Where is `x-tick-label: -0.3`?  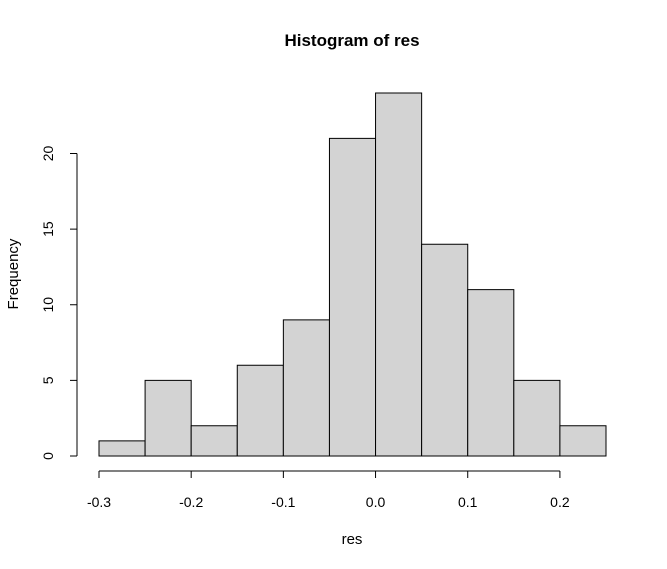 x-tick-label: -0.3 is located at coordinates (99, 502).